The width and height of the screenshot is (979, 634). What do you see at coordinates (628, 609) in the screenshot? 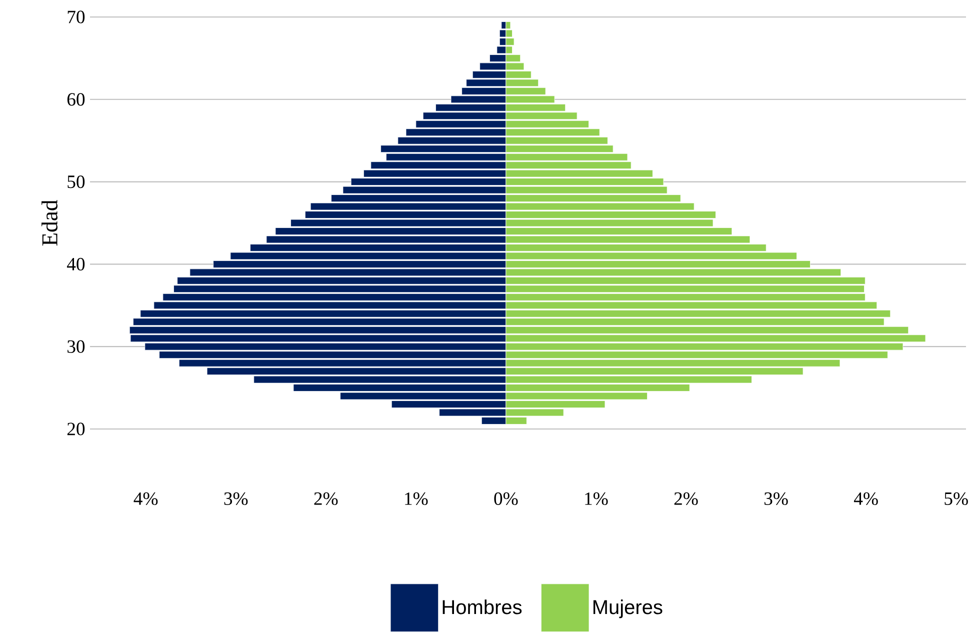
I see `legend-label: Mujeres` at bounding box center [628, 609].